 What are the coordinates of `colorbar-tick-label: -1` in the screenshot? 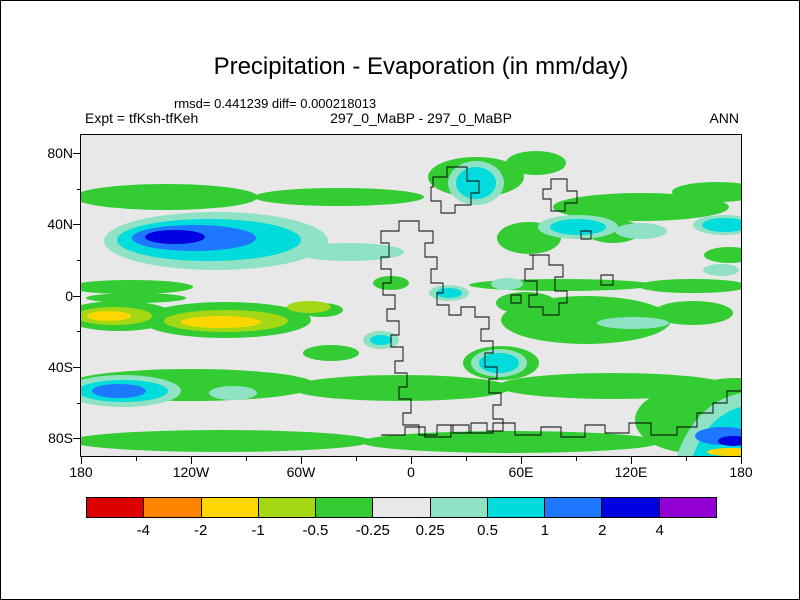 It's located at (258, 530).